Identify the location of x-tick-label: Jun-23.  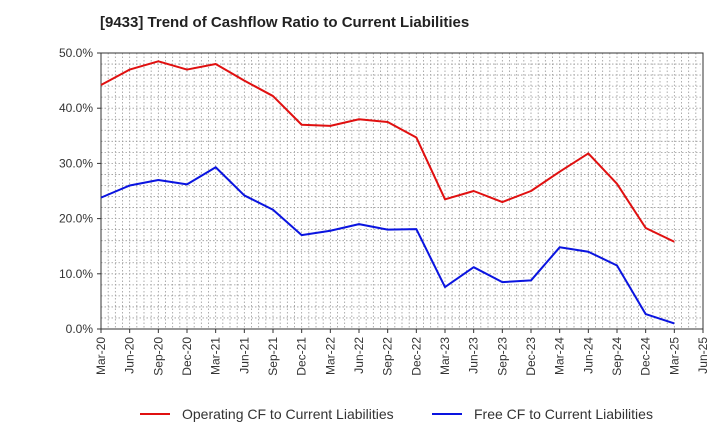
(474, 355).